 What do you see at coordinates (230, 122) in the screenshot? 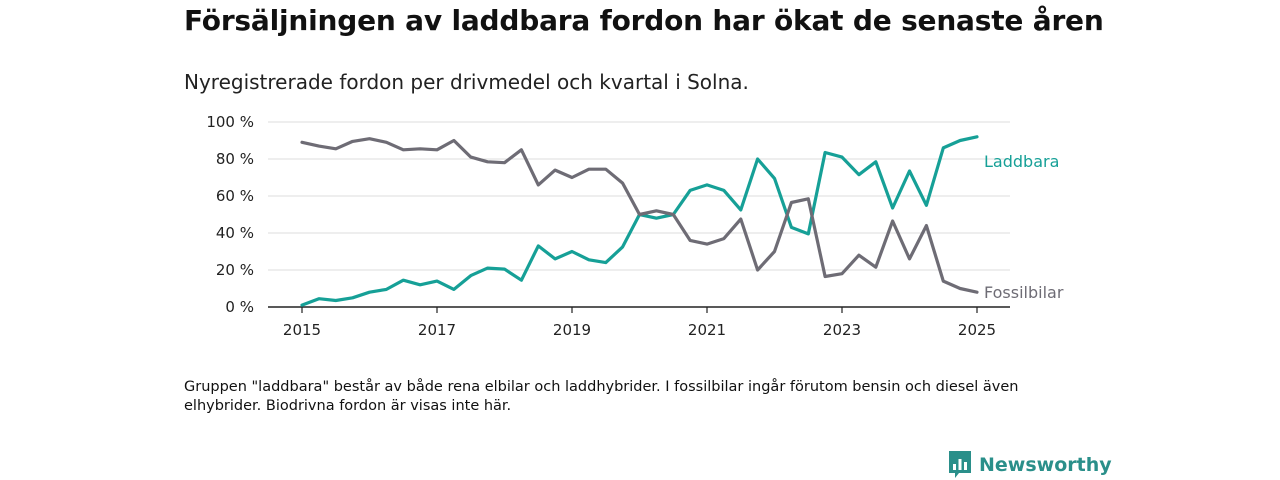
I see `y-tick-label: 100 %` at bounding box center [230, 122].